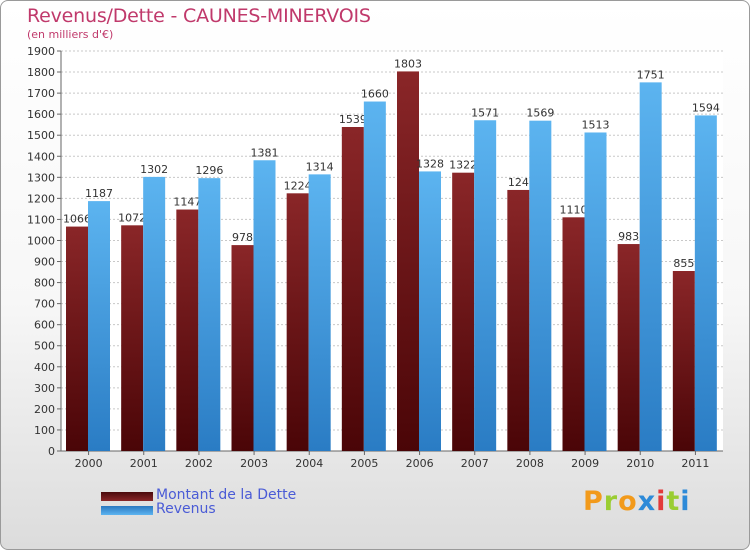 The height and width of the screenshot is (550, 750). I want to click on y-tick-label: 1800, so click(41, 72).